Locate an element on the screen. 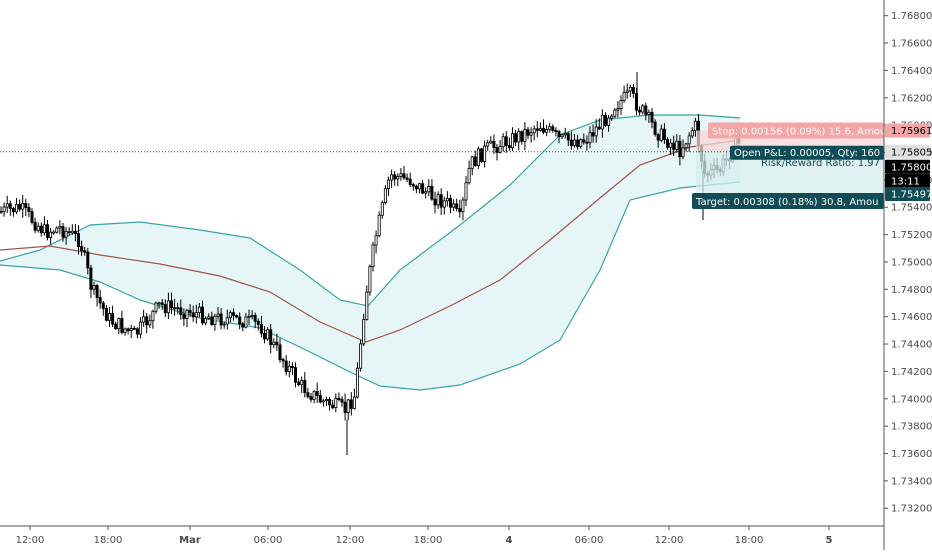 Image resolution: width=932 pixels, height=554 pixels. target-label-text: Target: 0.00308 (0.18%) 30.8, Amou is located at coordinates (786, 202).